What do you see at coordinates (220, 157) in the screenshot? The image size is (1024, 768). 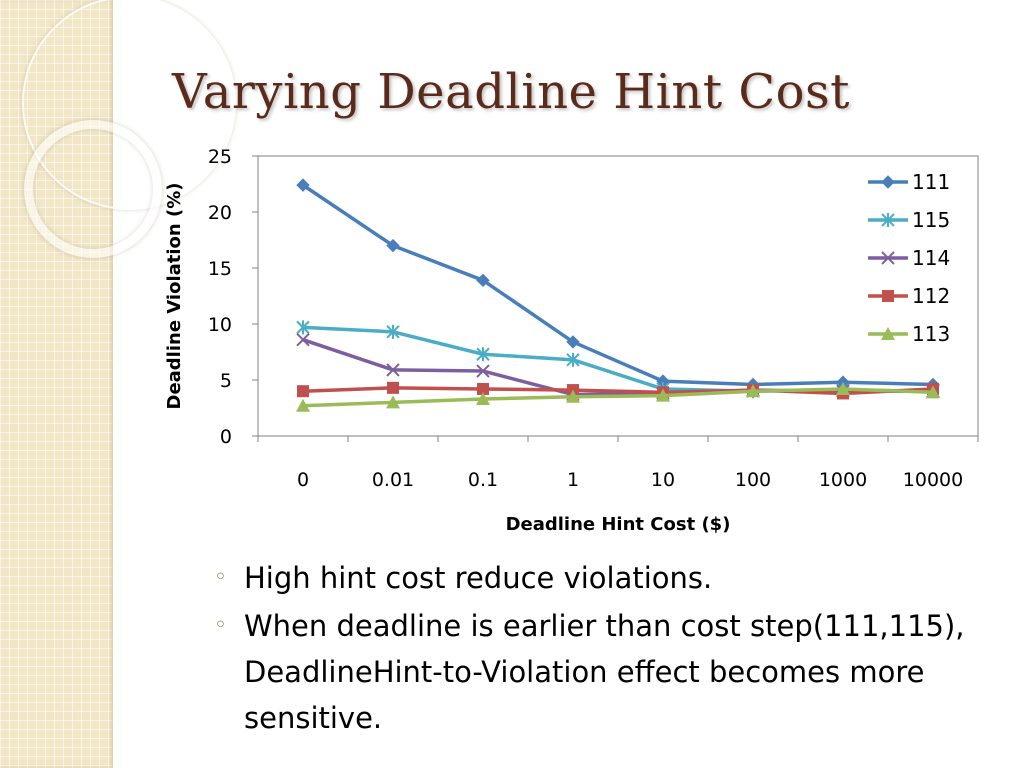 I see `y-tick-label: 25` at bounding box center [220, 157].